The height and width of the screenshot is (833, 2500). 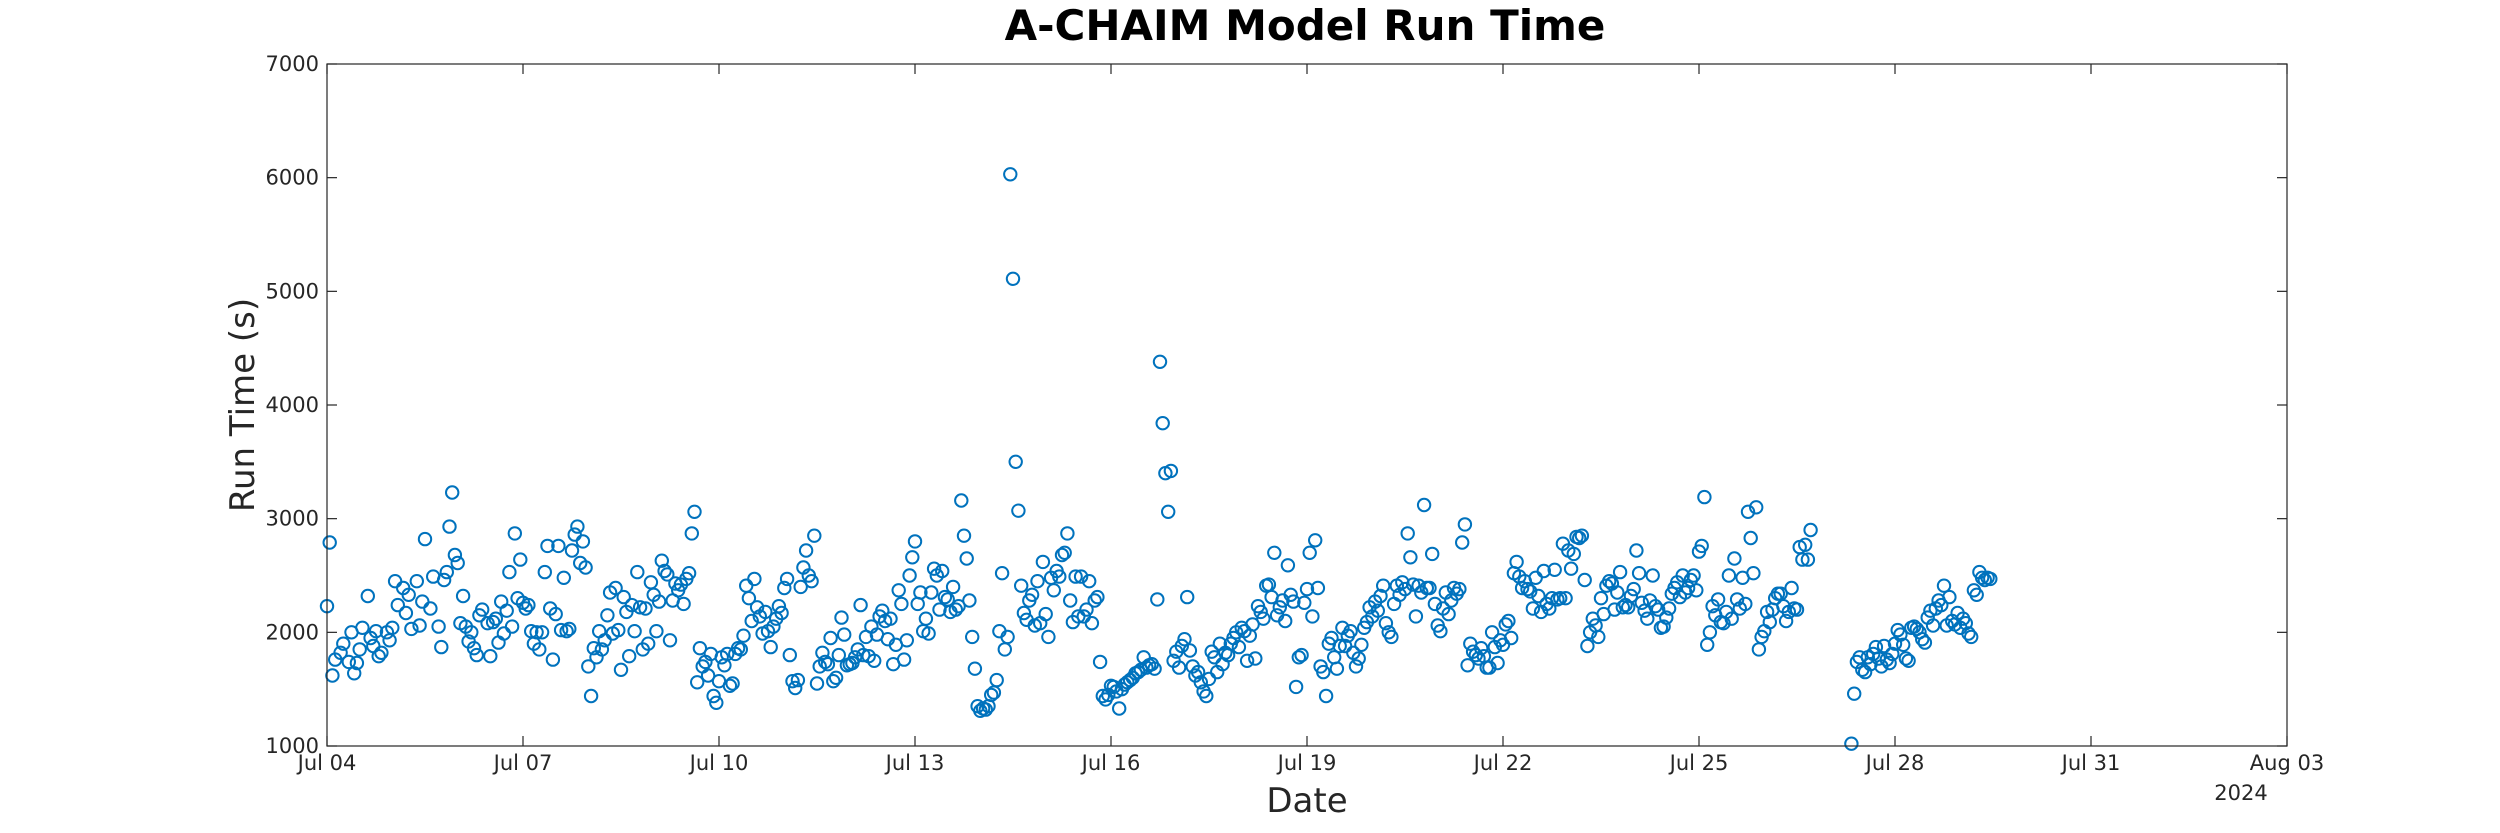 I want to click on x-tick-label: Jul 25, so click(x=1698, y=763).